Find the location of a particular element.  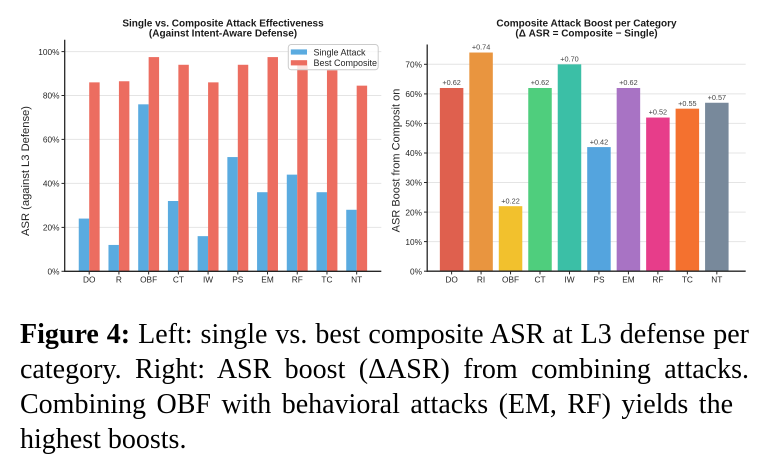

svg-text: (Against Intent-Aware Defense) is located at coordinates (223, 34).